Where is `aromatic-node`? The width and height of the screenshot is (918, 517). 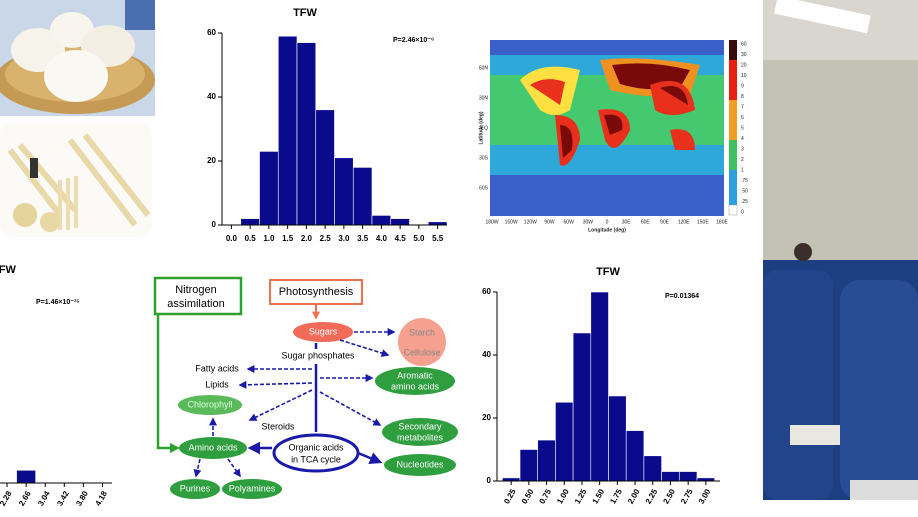 aromatic-node is located at coordinates (415, 381).